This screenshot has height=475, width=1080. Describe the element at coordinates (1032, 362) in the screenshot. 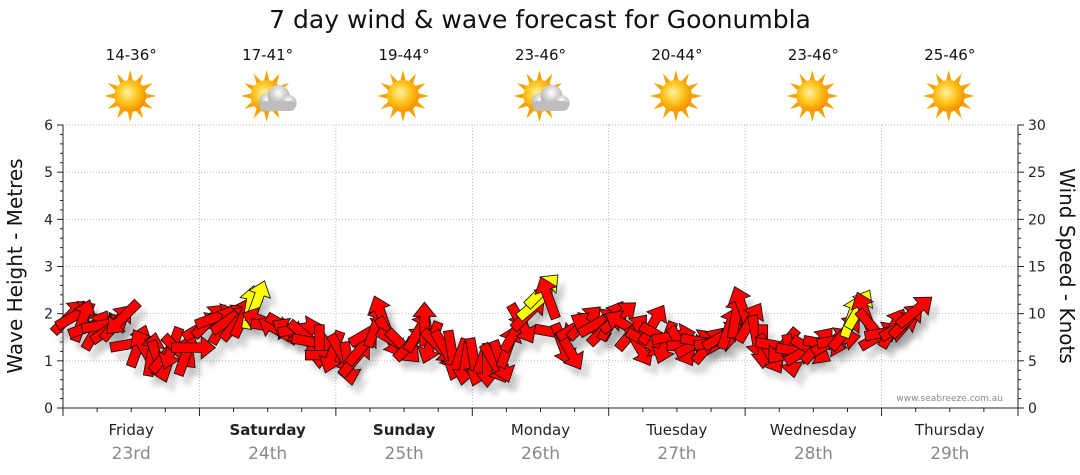

I see `y-tick-label-right: 5` at that location.